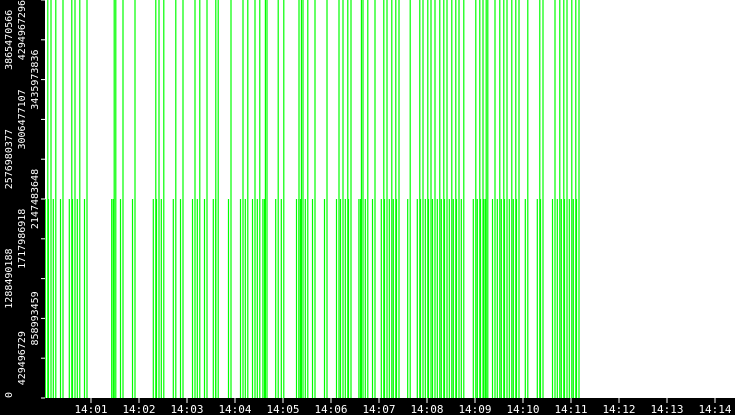 Image resolution: width=735 pixels, height=415 pixels. I want to click on y-tick-label: 3435973836, so click(35, 79).